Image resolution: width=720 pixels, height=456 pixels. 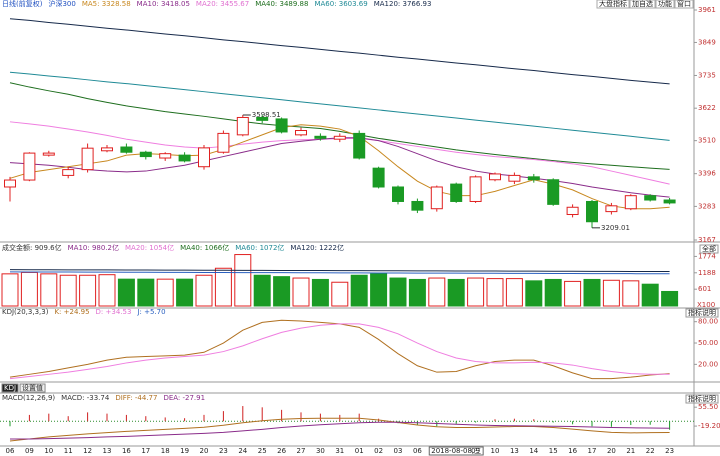 What do you see at coordinates (708, 343) in the screenshot?
I see `y-tick-label: 50.00` at bounding box center [708, 343].